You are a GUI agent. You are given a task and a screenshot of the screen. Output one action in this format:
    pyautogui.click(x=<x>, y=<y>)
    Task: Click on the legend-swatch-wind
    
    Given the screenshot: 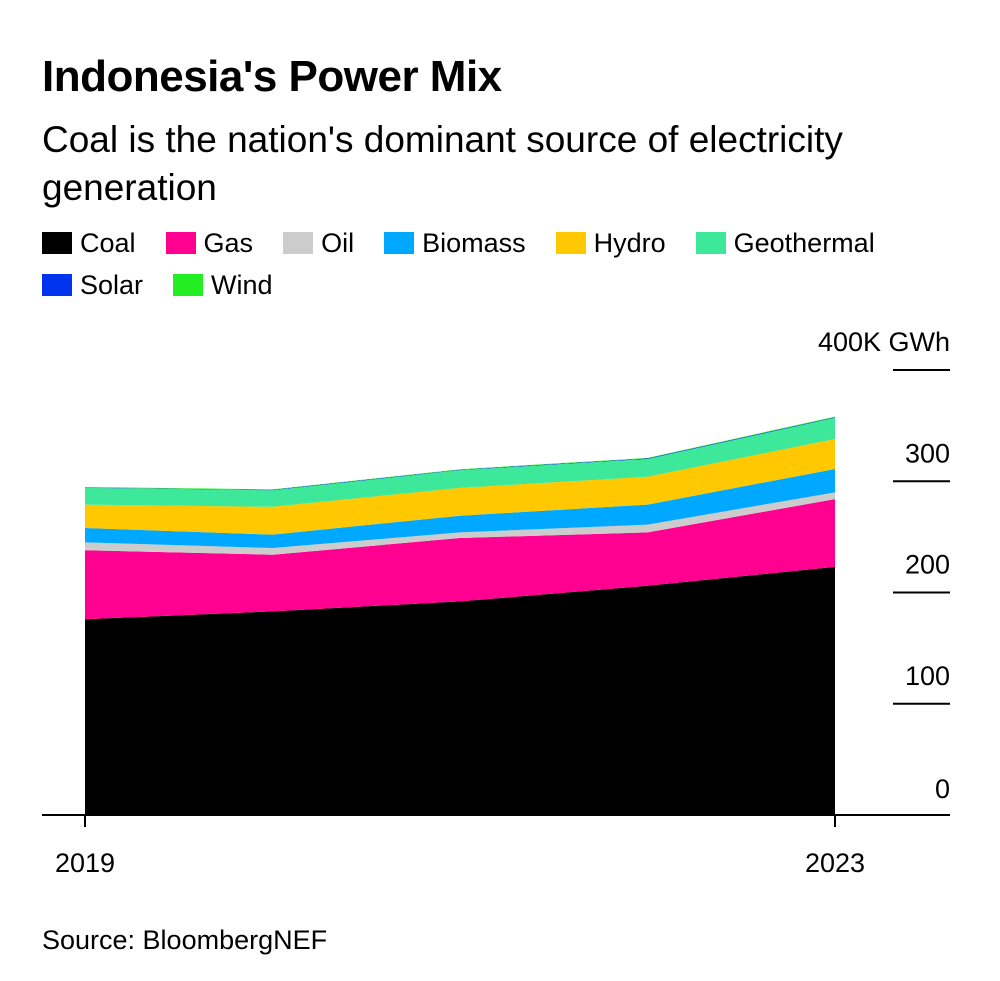 What is the action you would take?
    pyautogui.click(x=188, y=285)
    